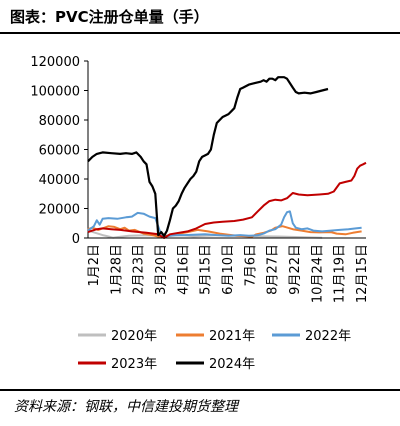  Describe the element at coordinates (126, 407) in the screenshot. I see `source-note: 资料来源：钢联，中信建投期货整理` at that location.